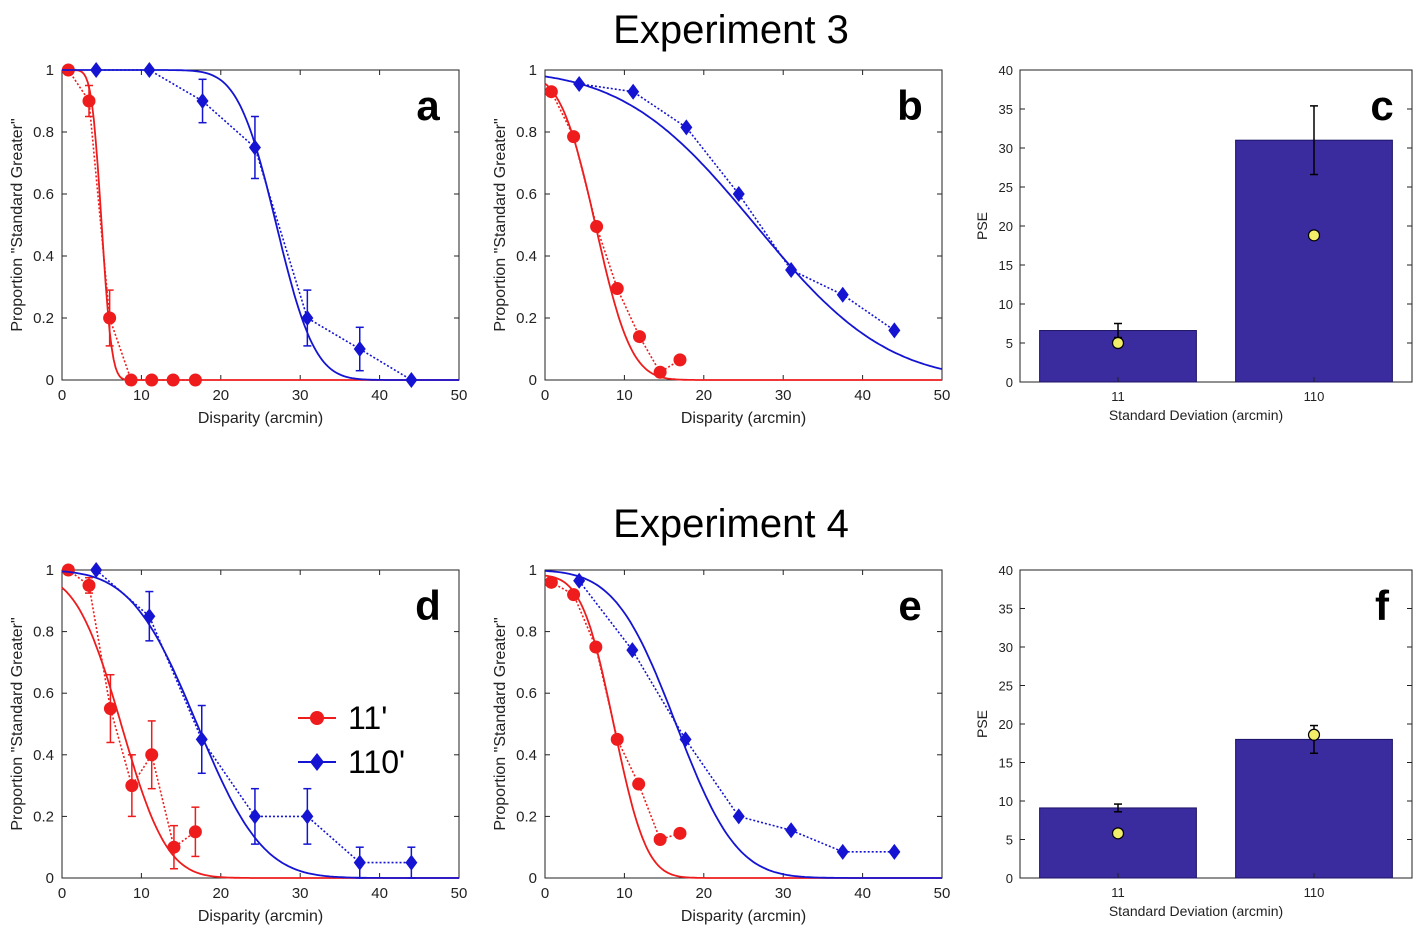 This screenshot has height=926, width=1418. Describe the element at coordinates (1382, 605) in the screenshot. I see `panel-letter-f: f` at that location.